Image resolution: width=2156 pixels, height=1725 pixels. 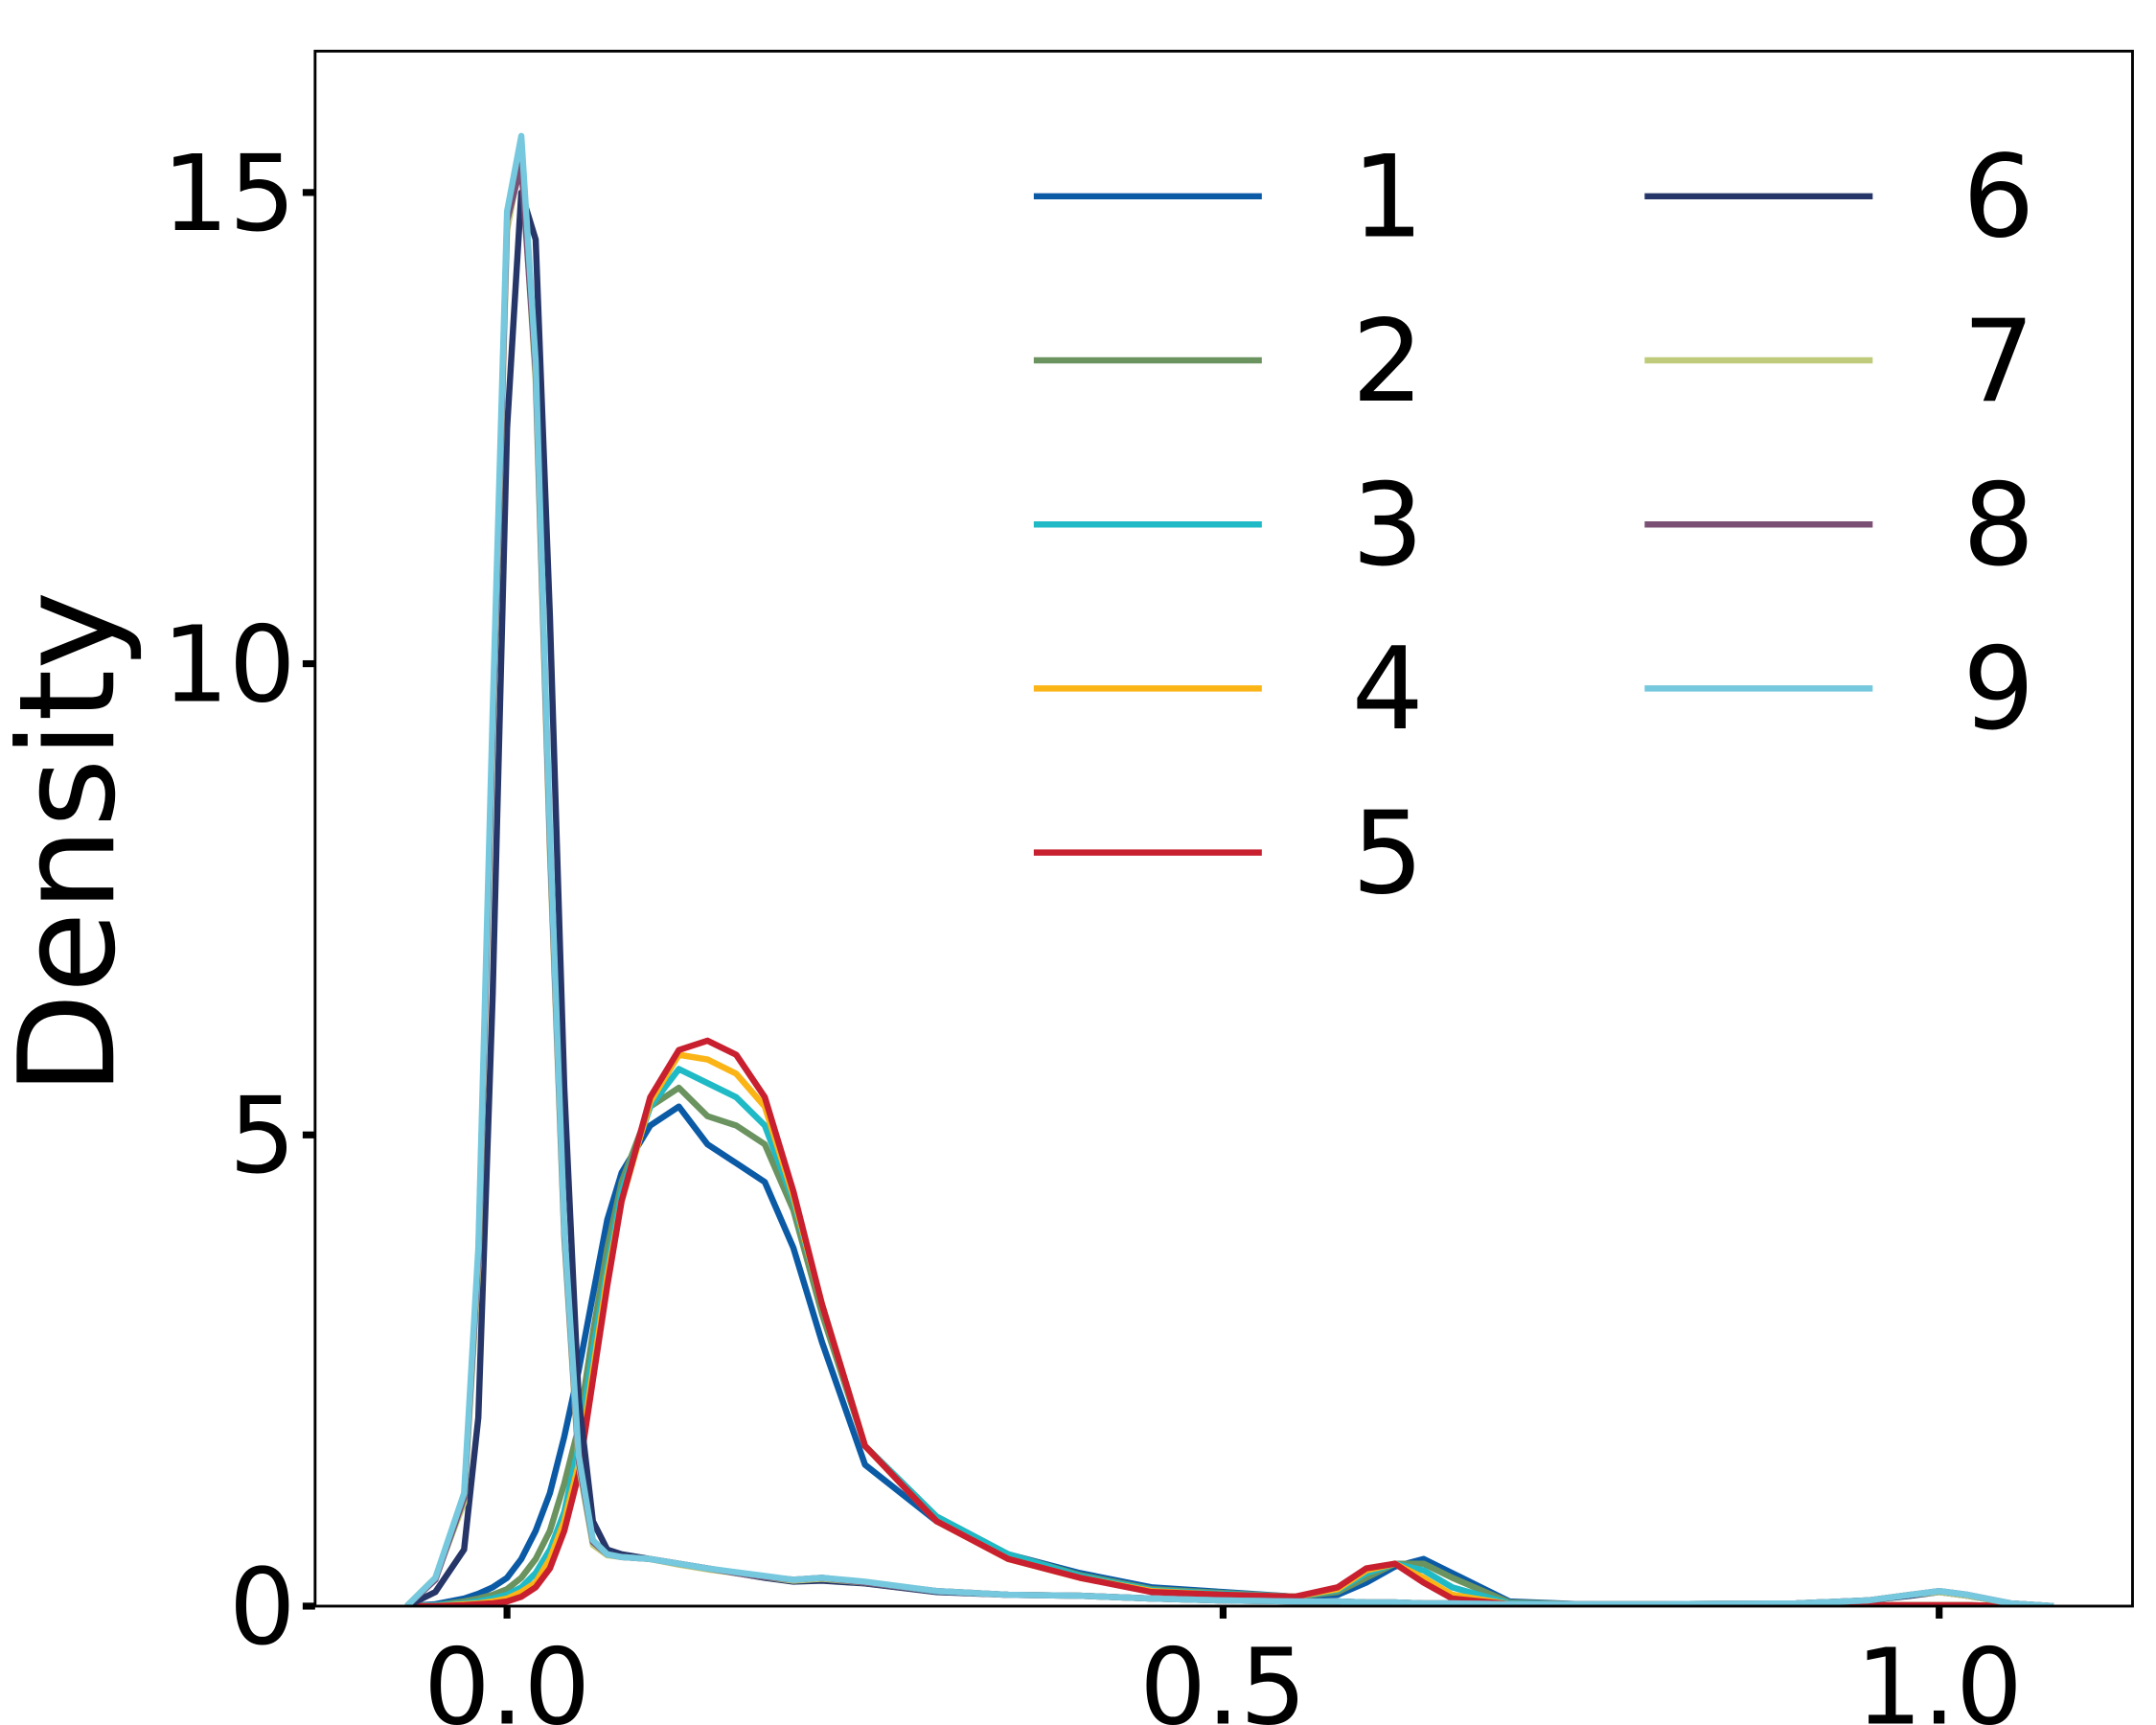 What do you see at coordinates (1939, 1675) in the screenshot?
I see `x-tick-label: 1.0` at bounding box center [1939, 1675].